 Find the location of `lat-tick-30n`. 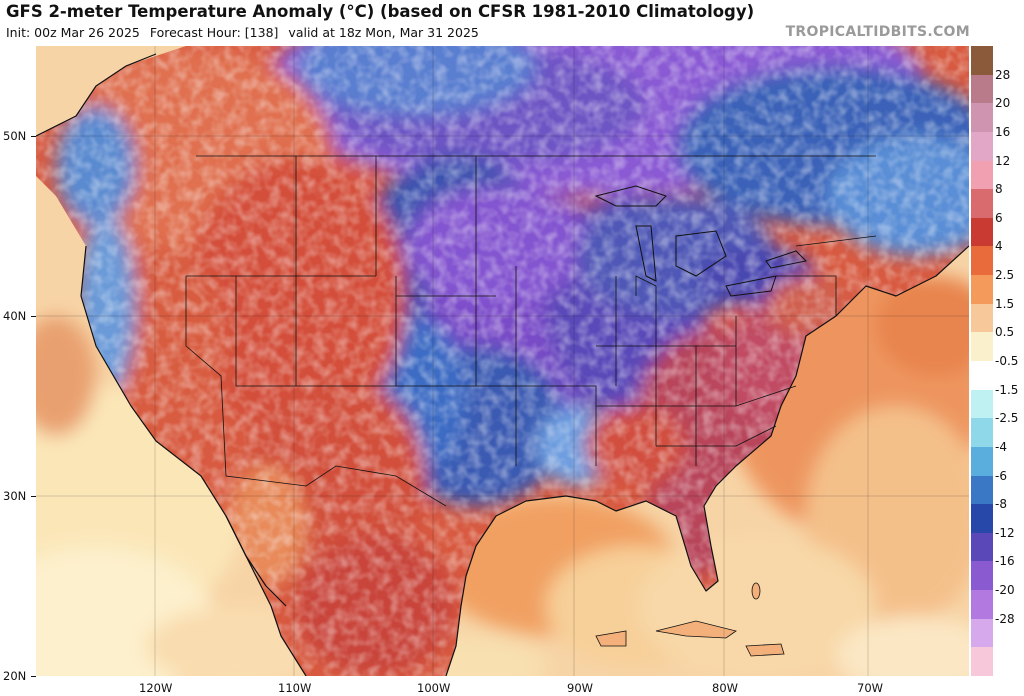

lat-tick-30n is located at coordinates (33, 496).